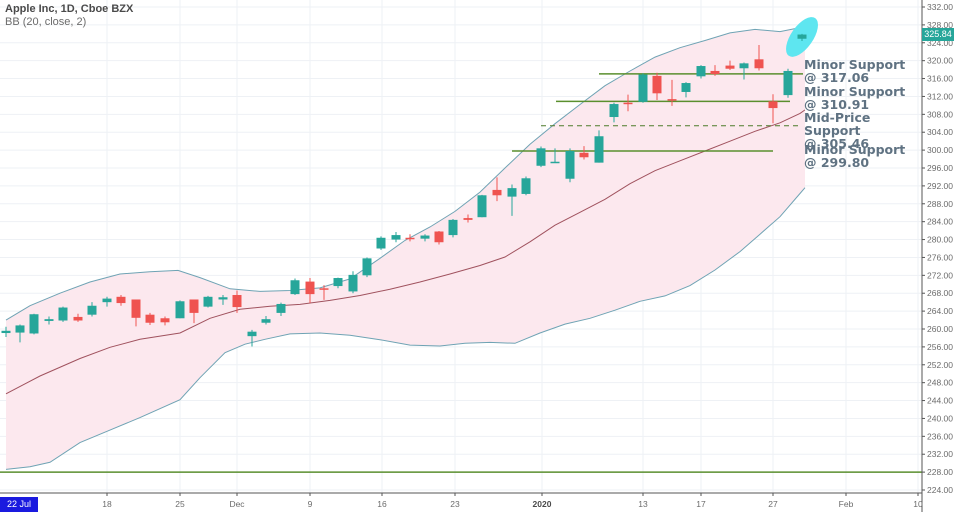 This screenshot has width=954, height=527. What do you see at coordinates (938, 35) in the screenshot?
I see `last-price-label: 325.84` at bounding box center [938, 35].